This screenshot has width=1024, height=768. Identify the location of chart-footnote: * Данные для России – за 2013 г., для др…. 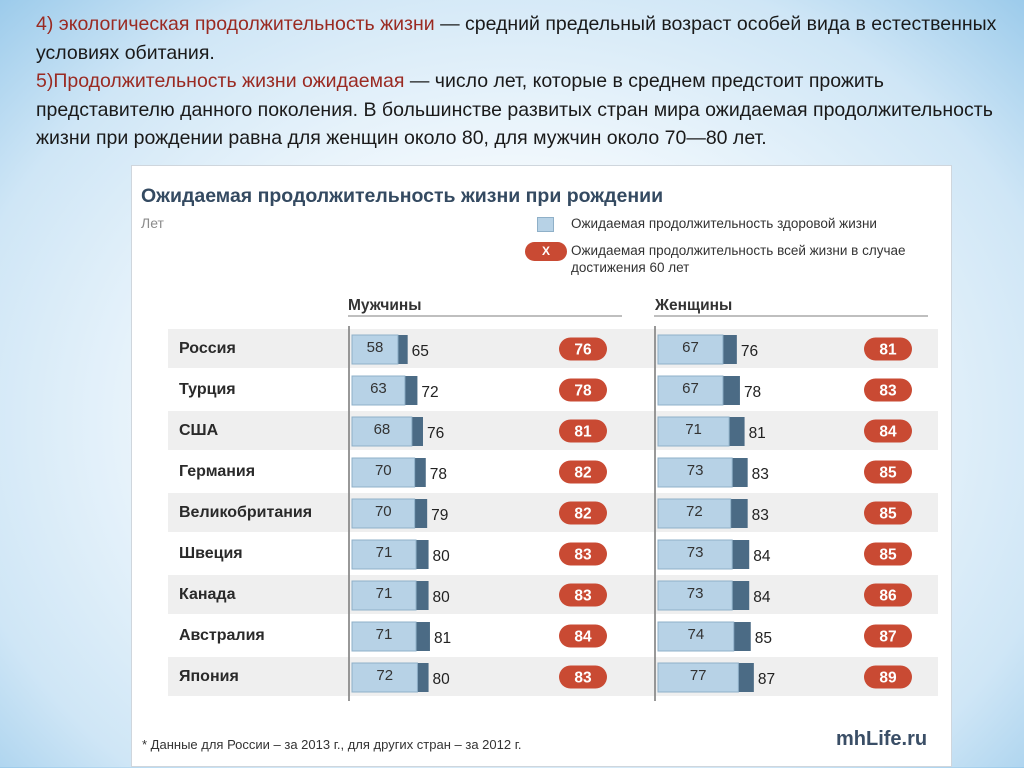
(332, 744).